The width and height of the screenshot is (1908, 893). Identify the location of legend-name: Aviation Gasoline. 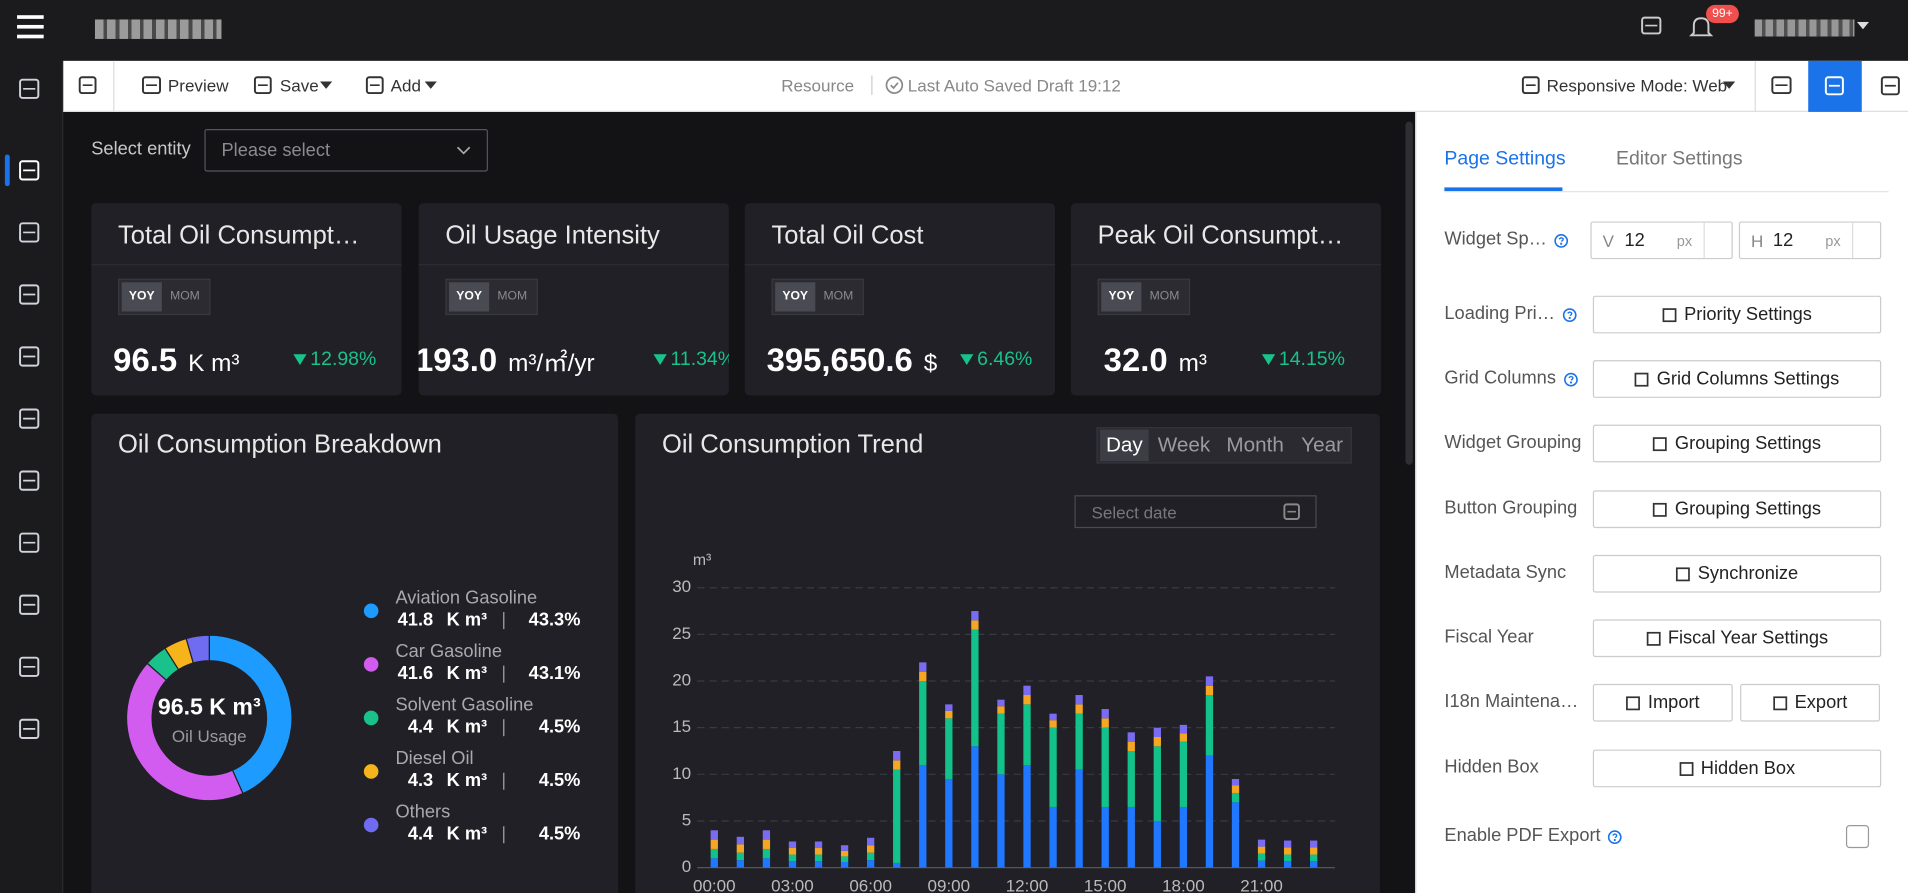
(466, 597).